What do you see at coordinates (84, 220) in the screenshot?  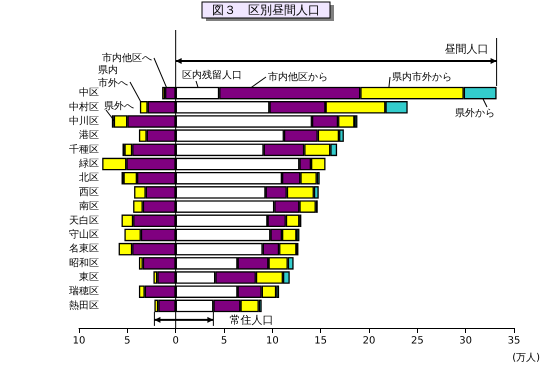 I see `y-tick-label: 天白区` at bounding box center [84, 220].